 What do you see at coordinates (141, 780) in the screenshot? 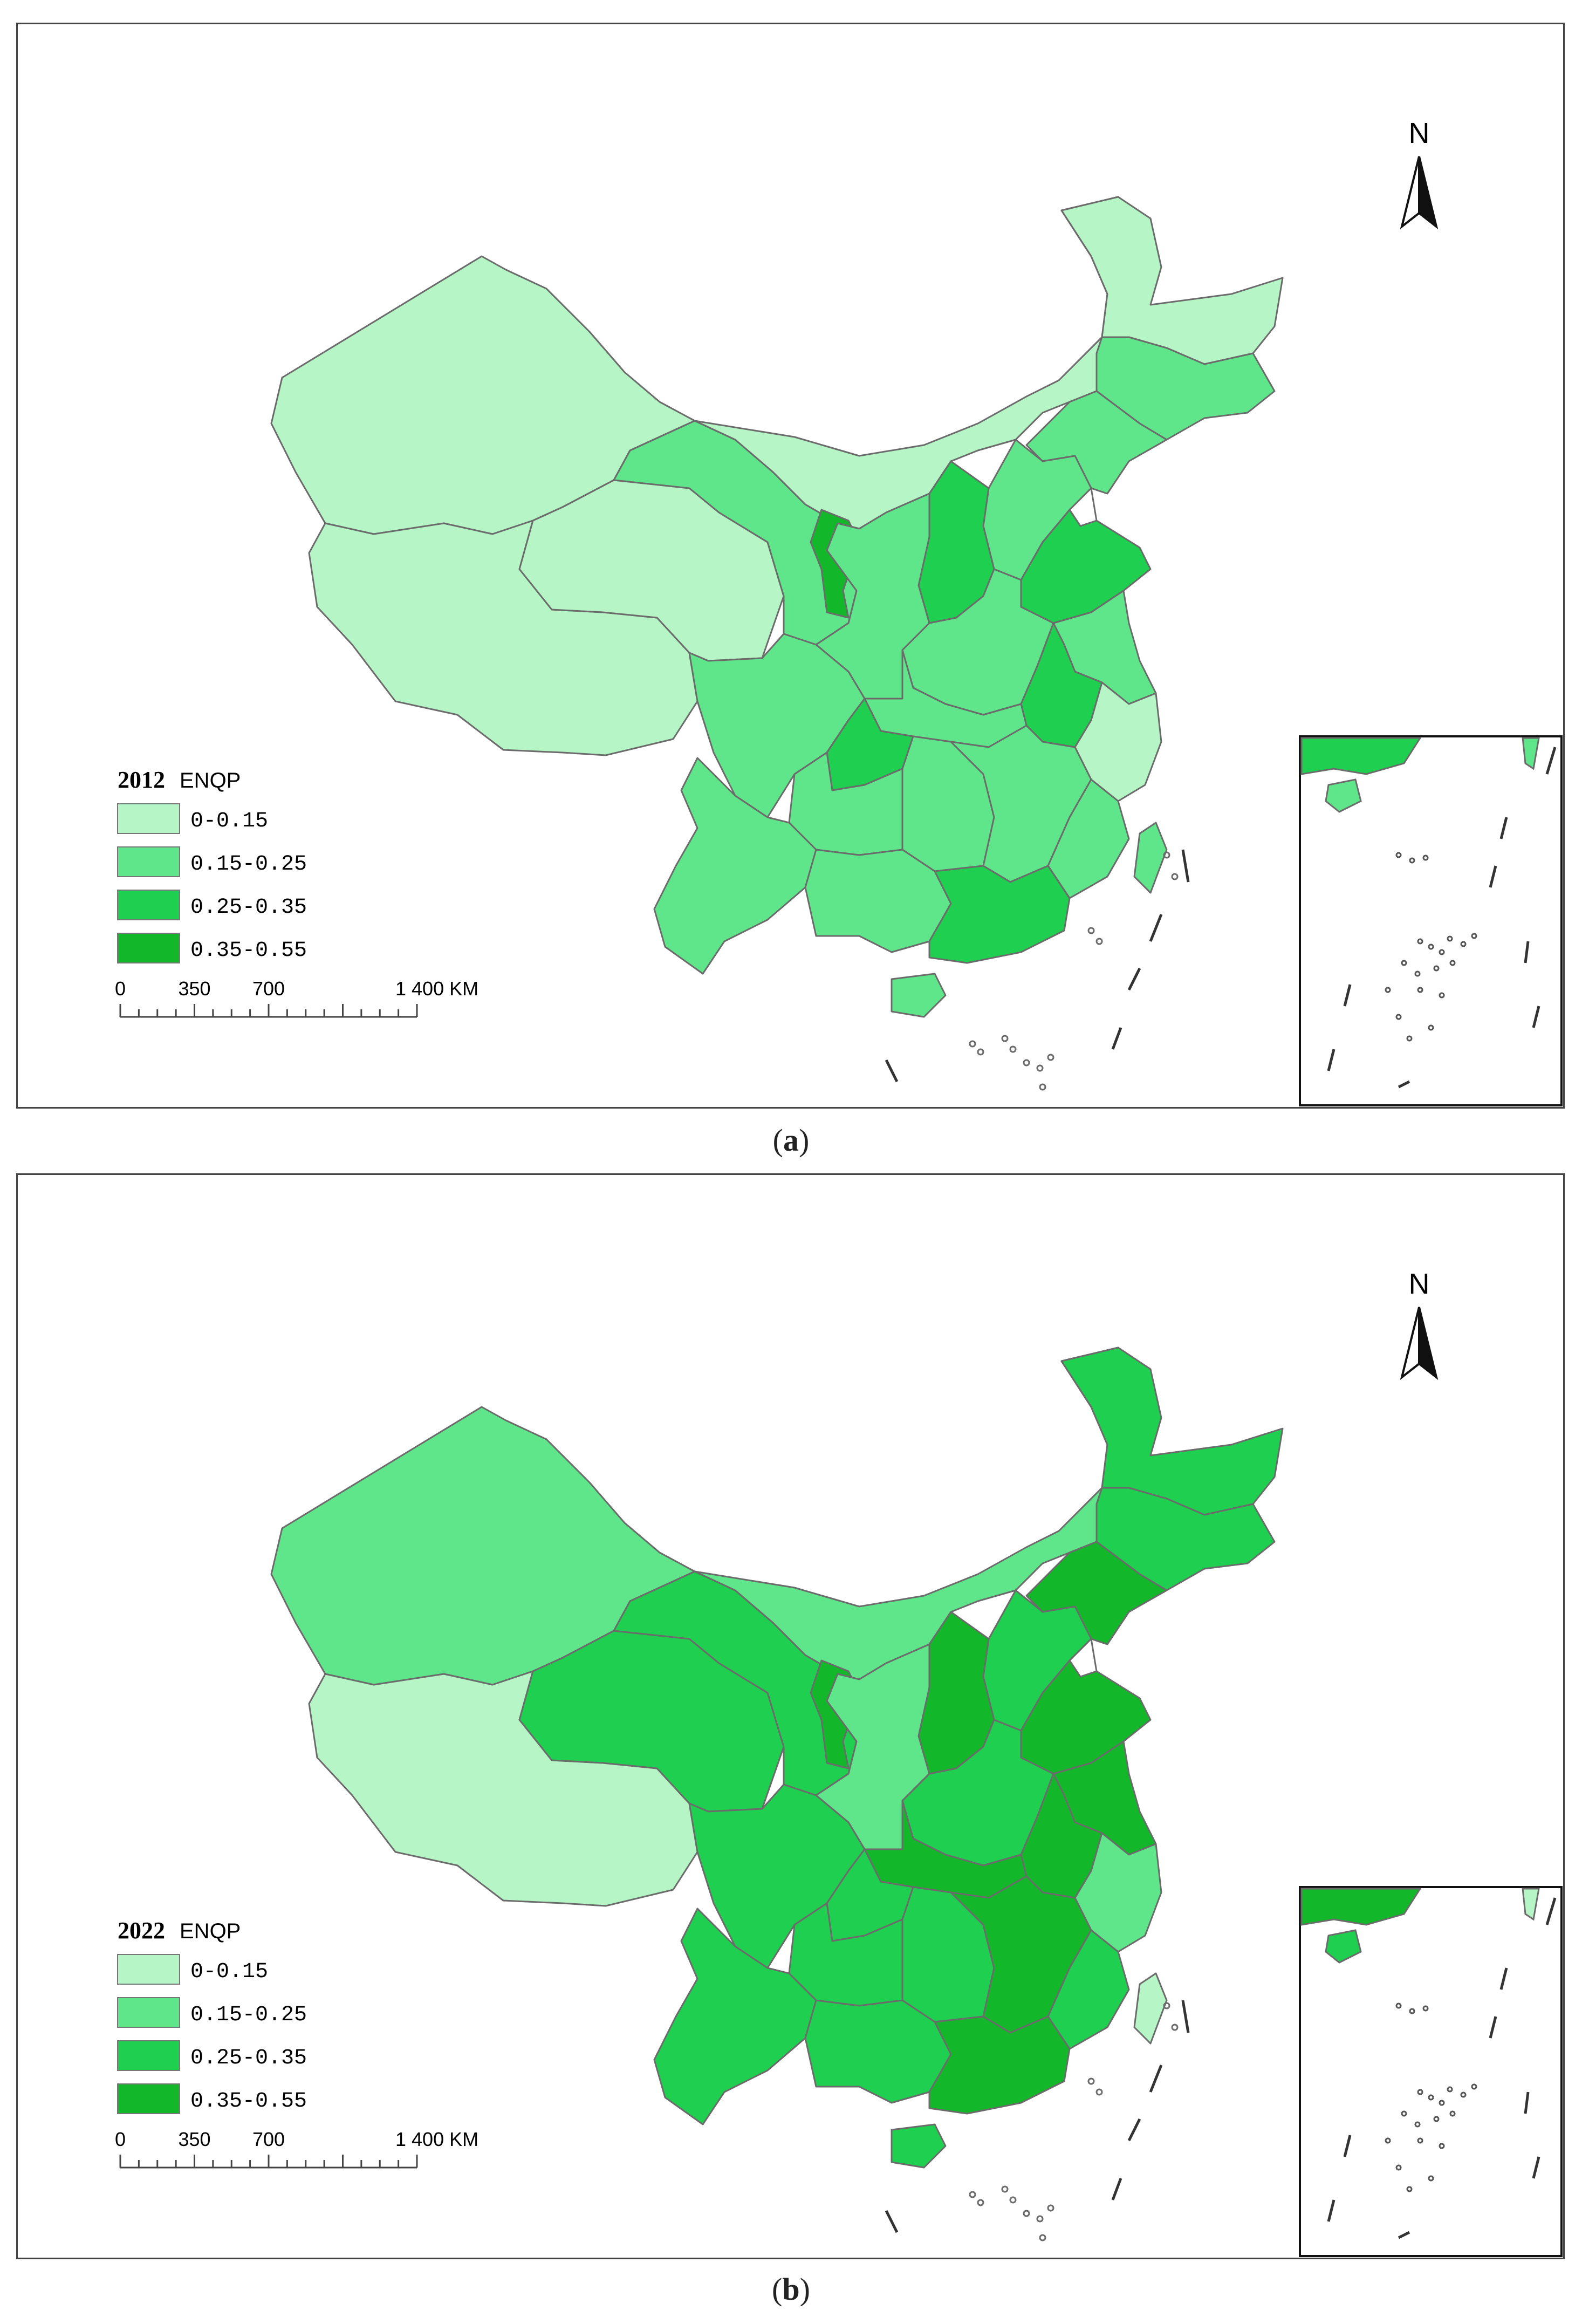
I see `legend-year: 2012` at bounding box center [141, 780].